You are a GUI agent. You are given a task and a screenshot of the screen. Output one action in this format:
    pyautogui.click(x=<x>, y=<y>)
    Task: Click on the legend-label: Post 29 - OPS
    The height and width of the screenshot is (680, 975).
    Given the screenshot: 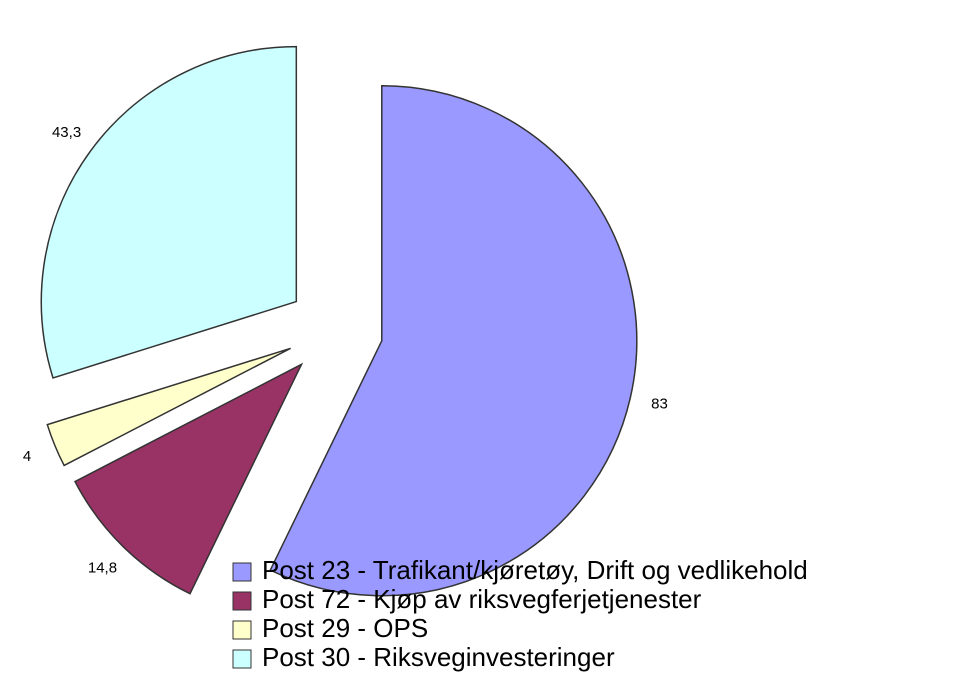 What is the action you would take?
    pyautogui.click(x=345, y=628)
    